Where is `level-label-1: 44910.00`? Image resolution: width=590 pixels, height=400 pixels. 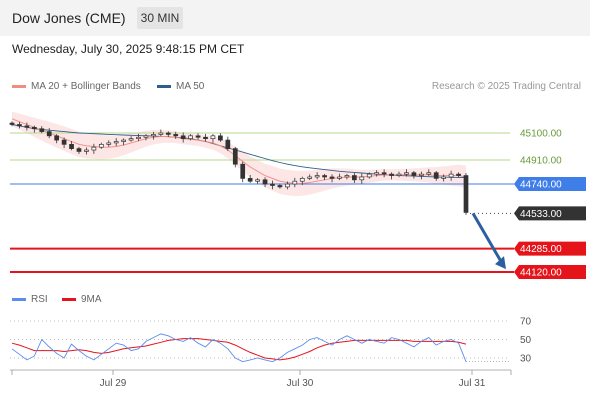
level-label-1: 44910.00 is located at coordinates (541, 160).